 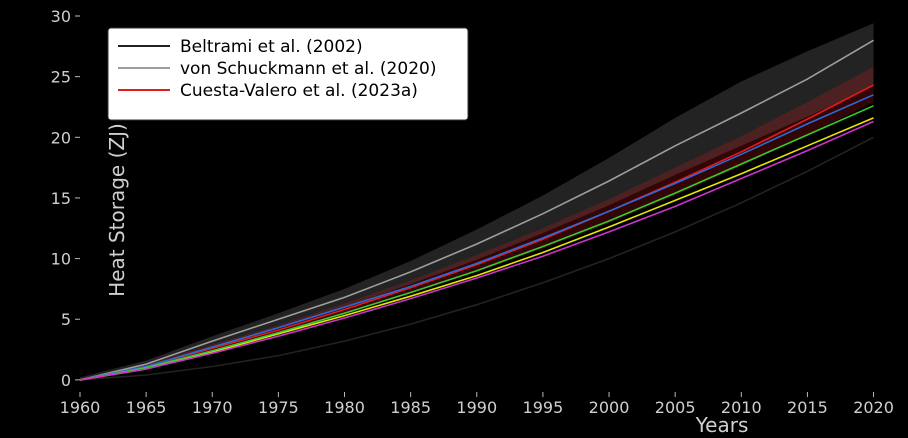 What do you see at coordinates (61, 259) in the screenshot?
I see `y-tick-label: 10` at bounding box center [61, 259].